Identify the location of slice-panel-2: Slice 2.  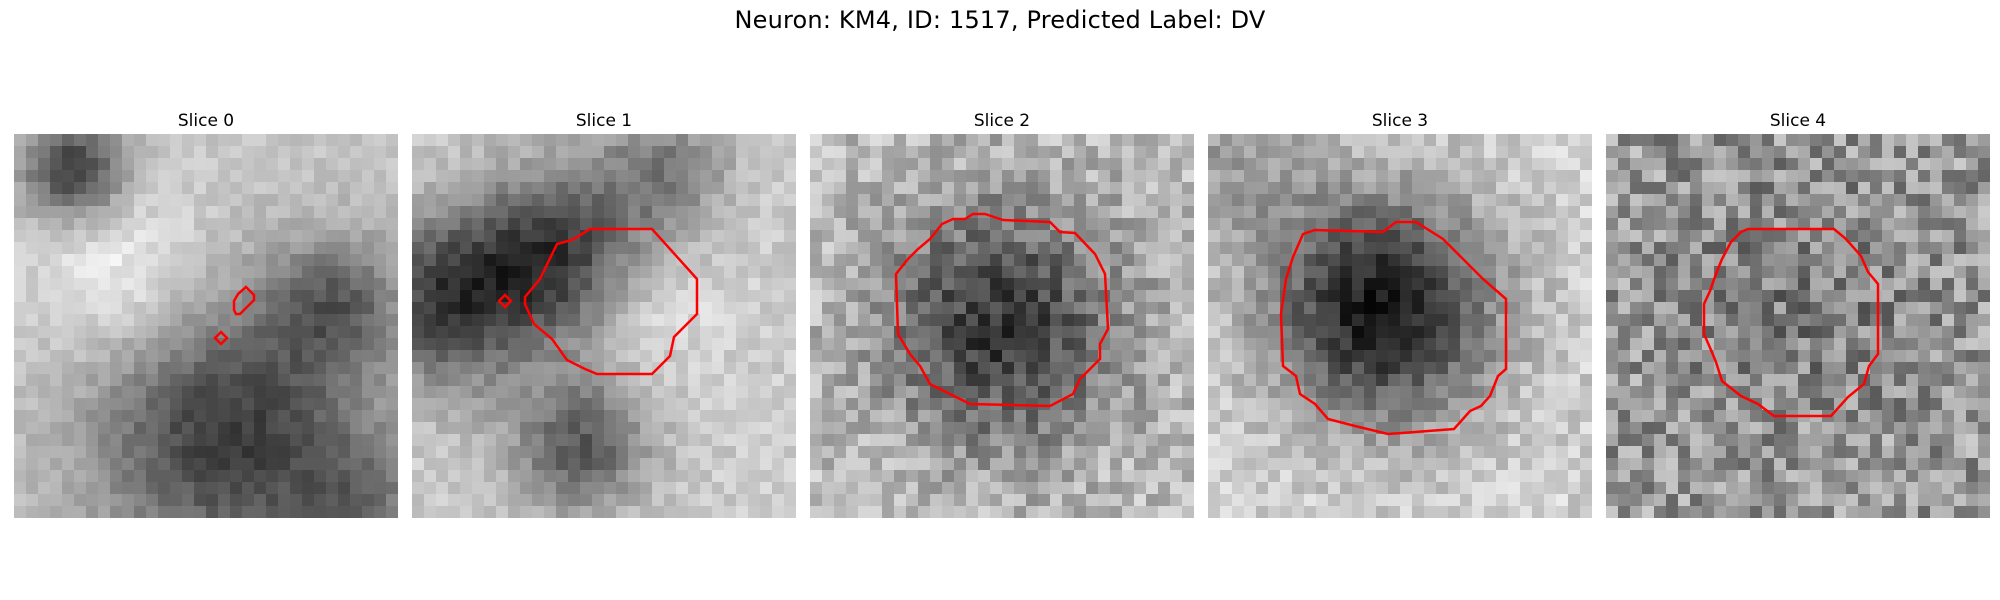
(1002, 313).